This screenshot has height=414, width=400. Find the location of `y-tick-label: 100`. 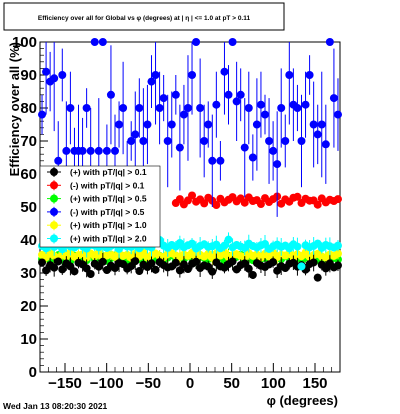

y-tick-label: 100 is located at coordinates (24, 42).